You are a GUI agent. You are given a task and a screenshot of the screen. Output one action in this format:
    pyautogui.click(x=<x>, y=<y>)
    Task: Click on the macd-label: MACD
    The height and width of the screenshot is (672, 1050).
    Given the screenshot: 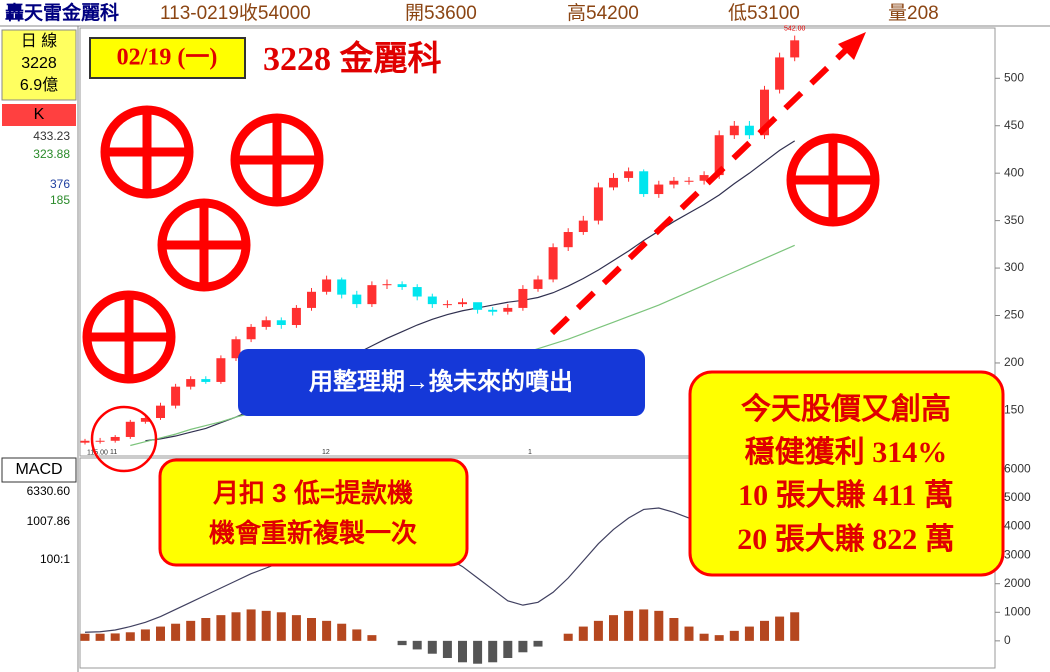 What is the action you would take?
    pyautogui.click(x=38, y=469)
    